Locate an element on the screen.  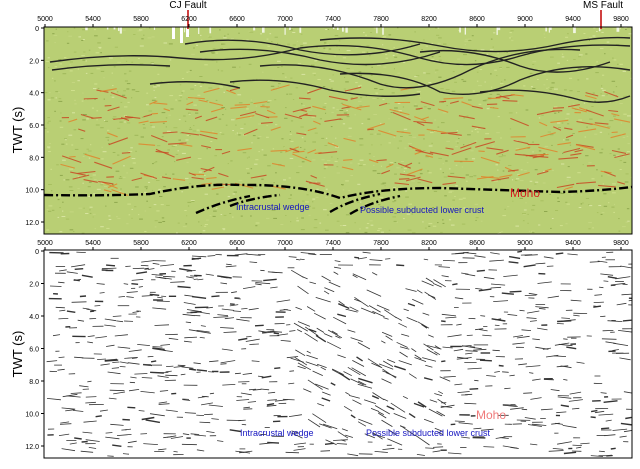
bottom-y-tick-label: 12.0 is located at coordinates (32, 447).